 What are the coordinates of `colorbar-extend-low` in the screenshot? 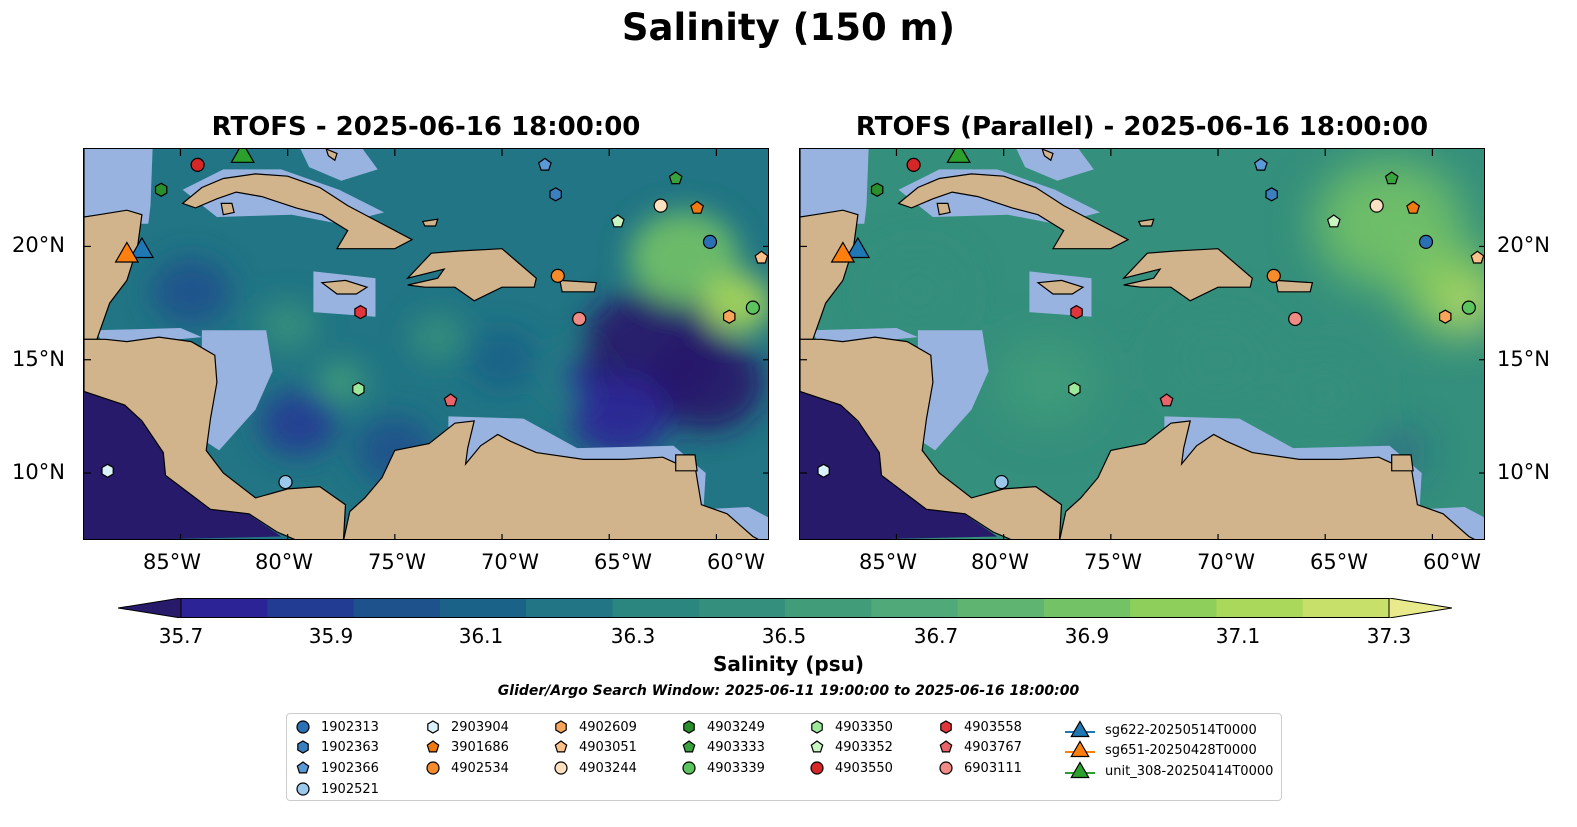 It's located at (150, 608).